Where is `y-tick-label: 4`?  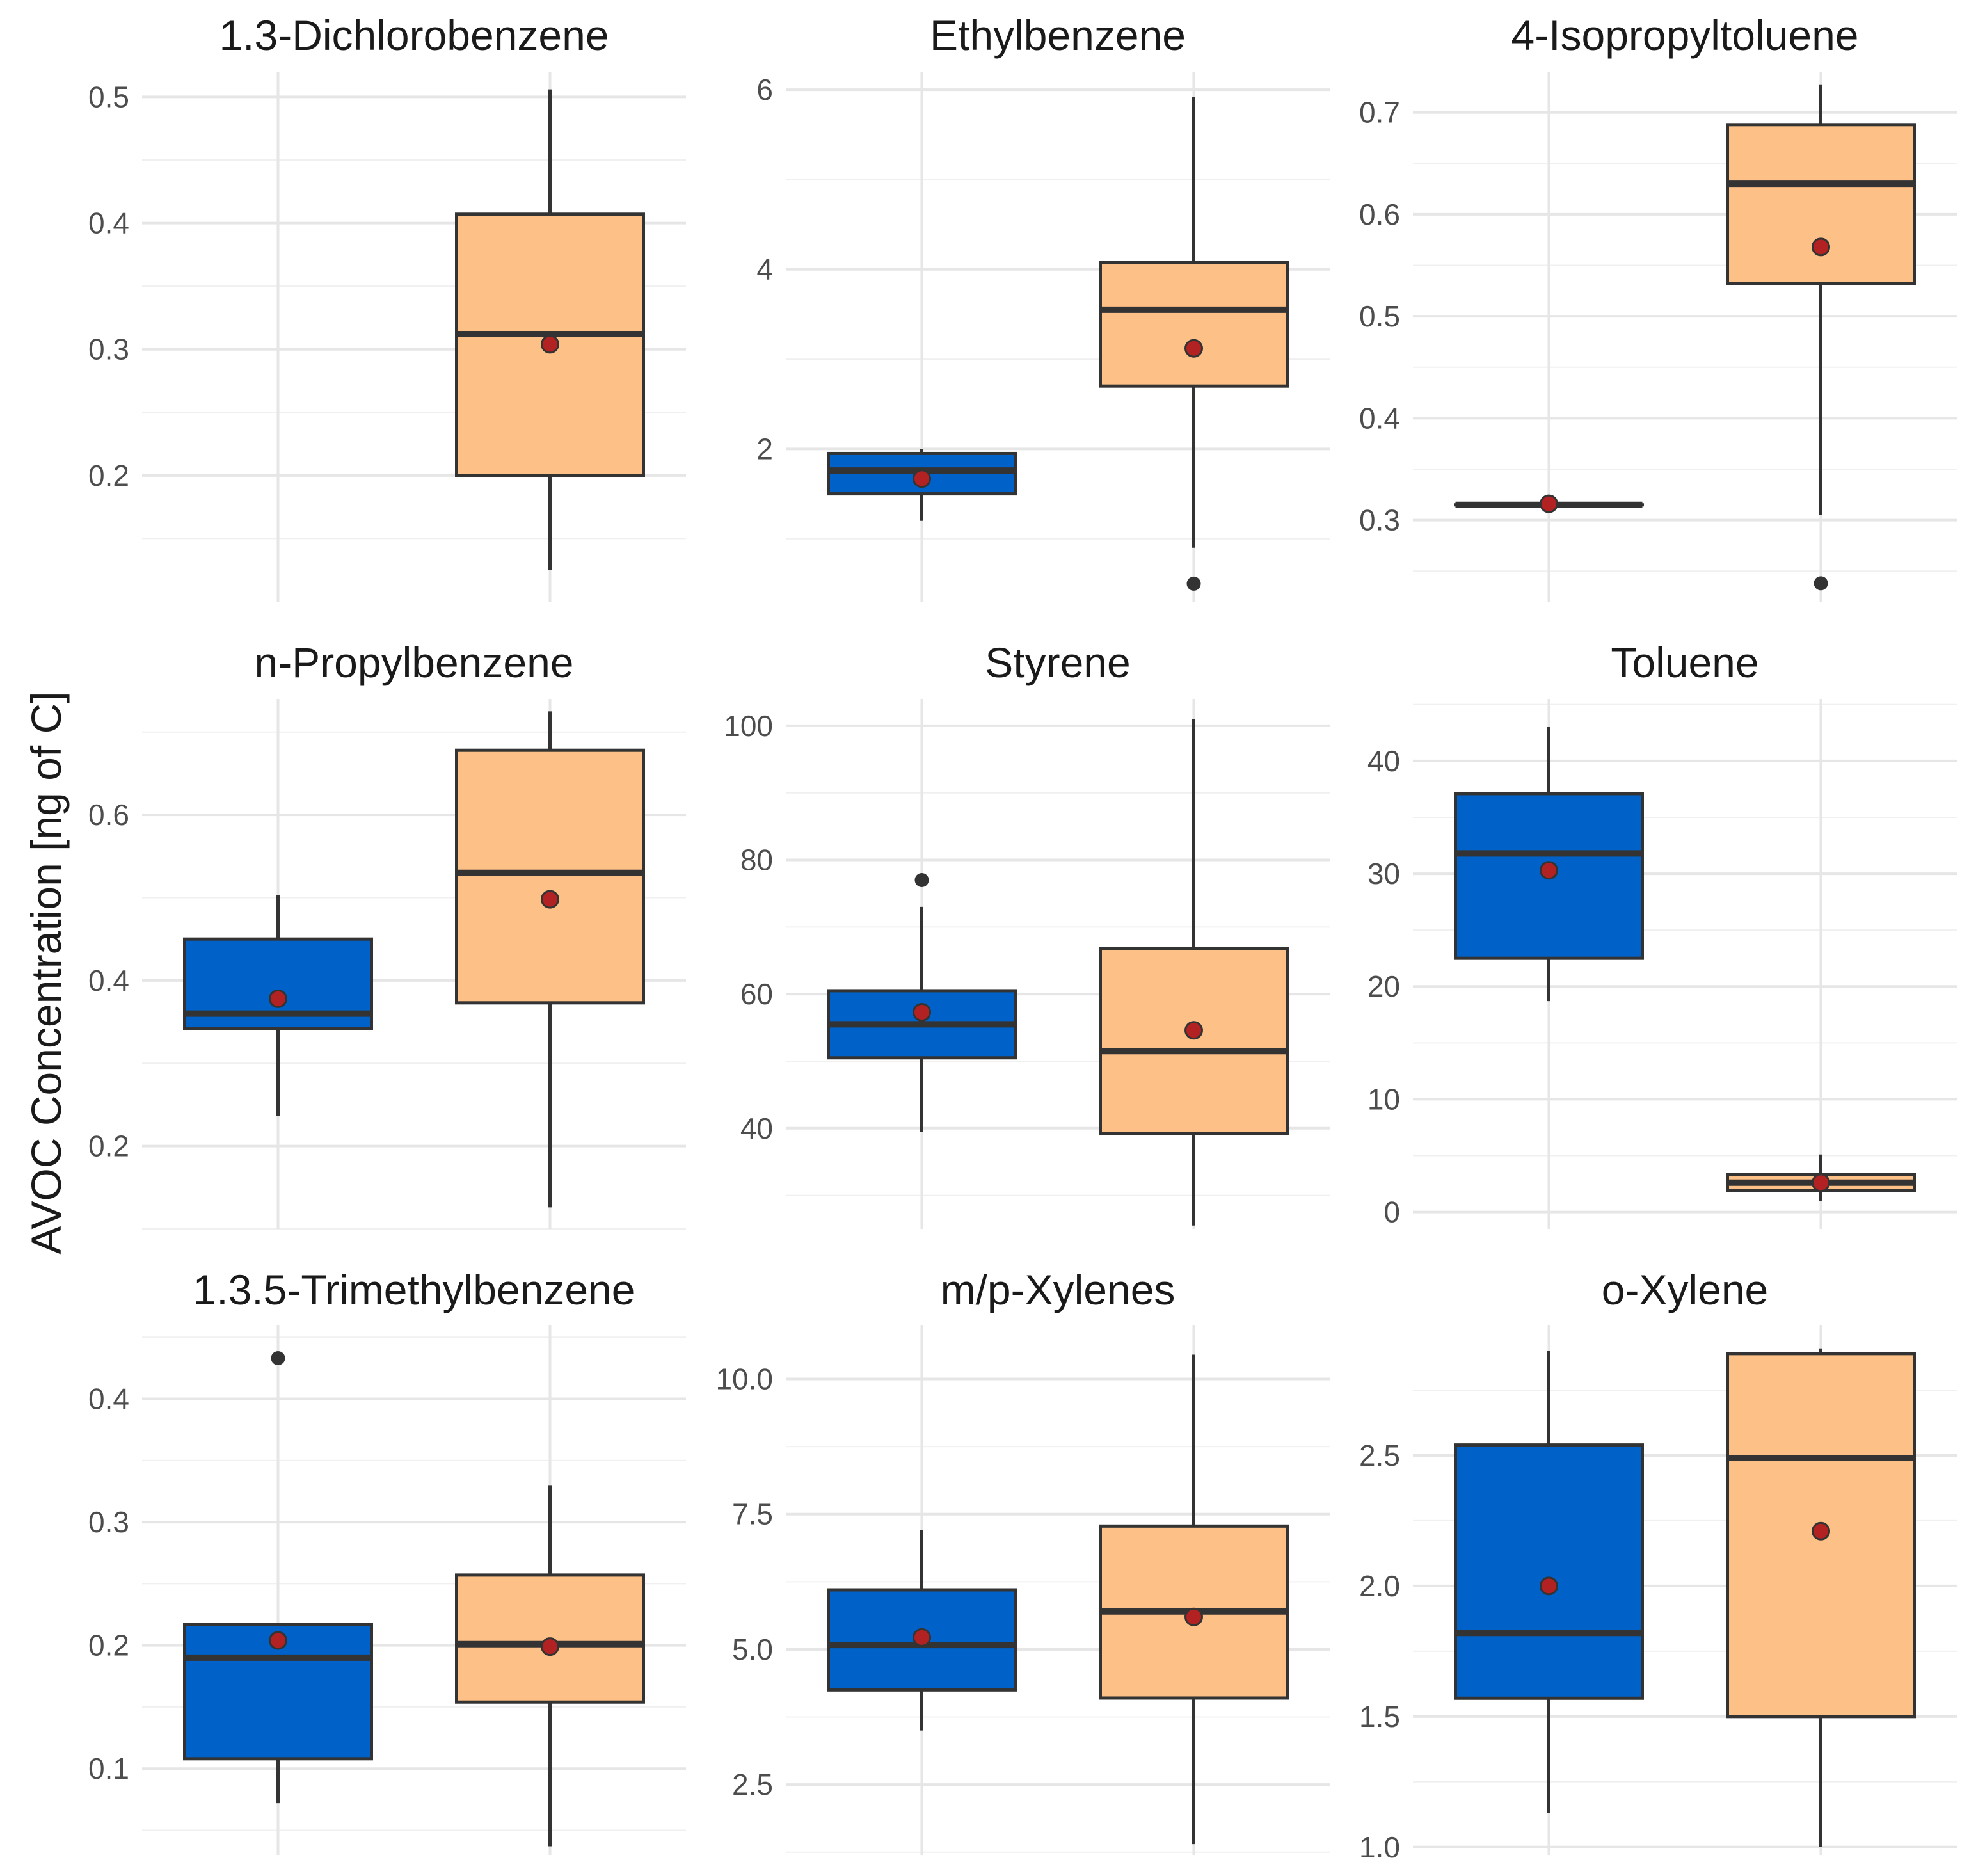
y-tick-label: 4 is located at coordinates (764, 269).